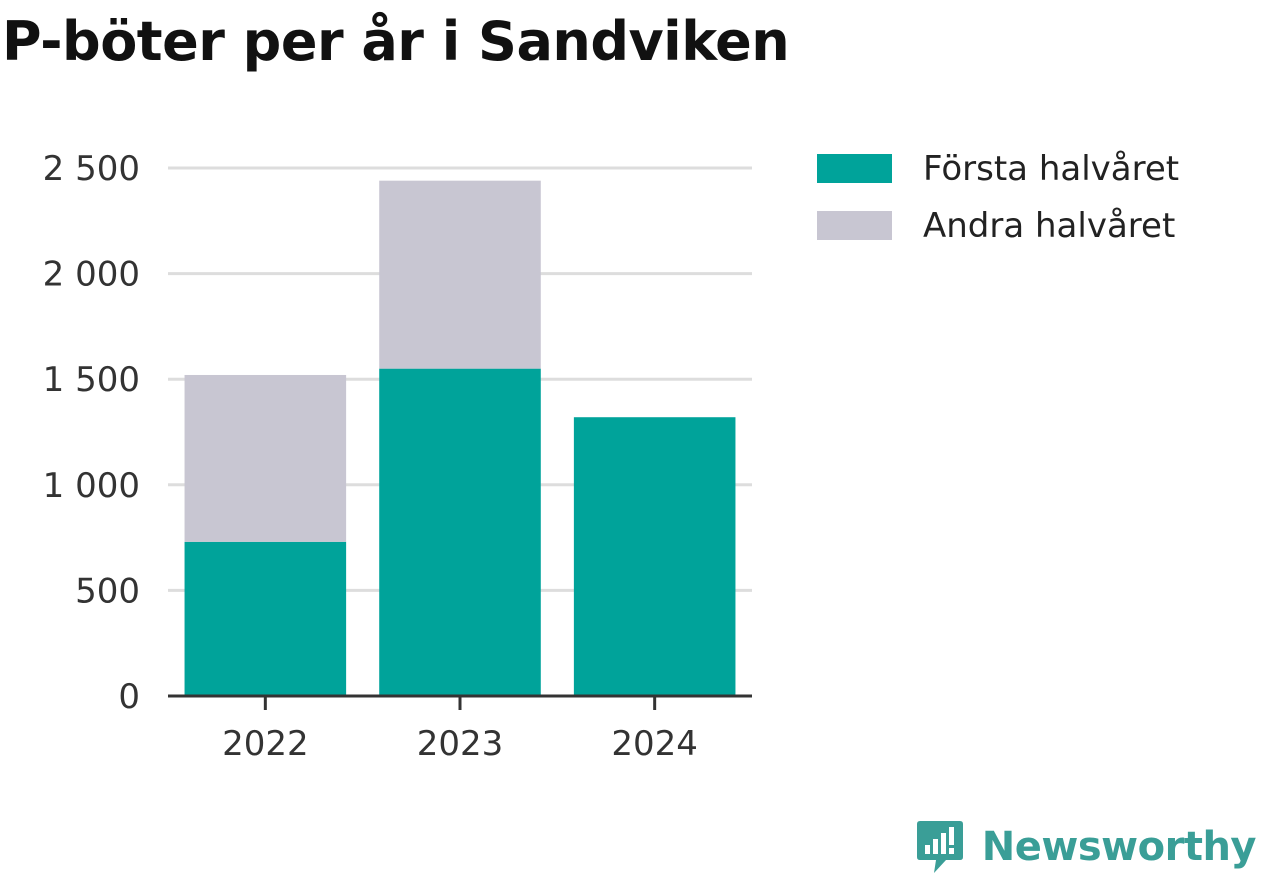 This screenshot has width=1262, height=879. Describe the element at coordinates (854, 225) in the screenshot. I see `legend-swatch-second-half` at that location.